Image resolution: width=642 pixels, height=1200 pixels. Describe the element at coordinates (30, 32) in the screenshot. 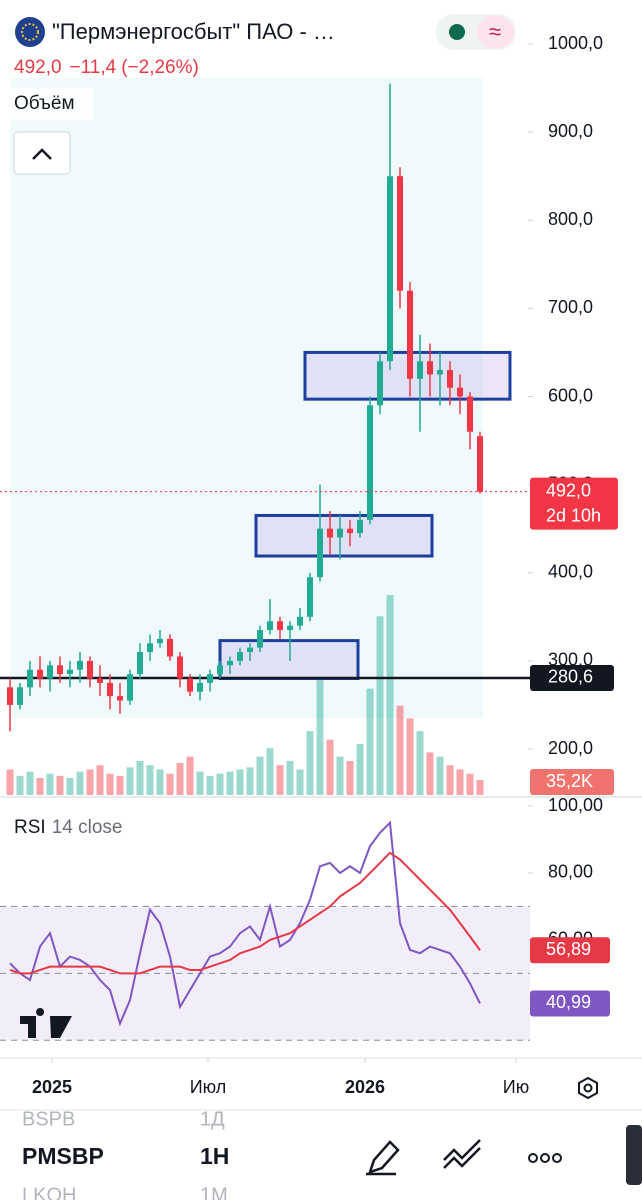

I see `logo-ring` at that location.